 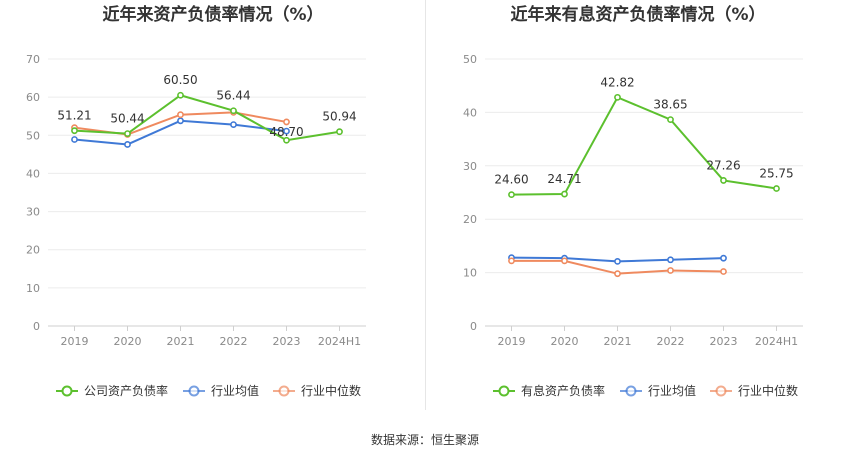 What do you see at coordinates (126, 390) in the screenshot?
I see `legend-label: 公司资产负债率` at bounding box center [126, 390].